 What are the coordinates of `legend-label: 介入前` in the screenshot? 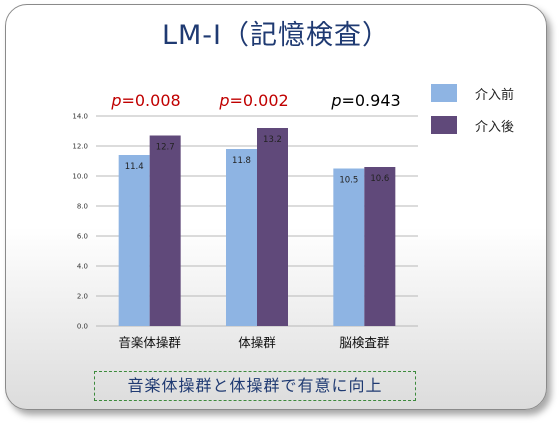 It's located at (495, 95).